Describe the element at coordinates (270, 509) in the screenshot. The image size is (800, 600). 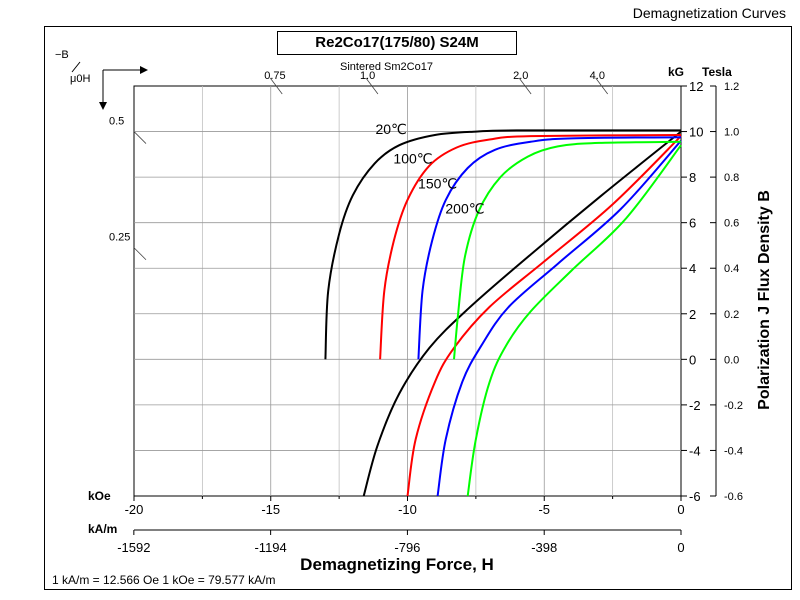
I see `x-tick-label-koe: -15` at that location.